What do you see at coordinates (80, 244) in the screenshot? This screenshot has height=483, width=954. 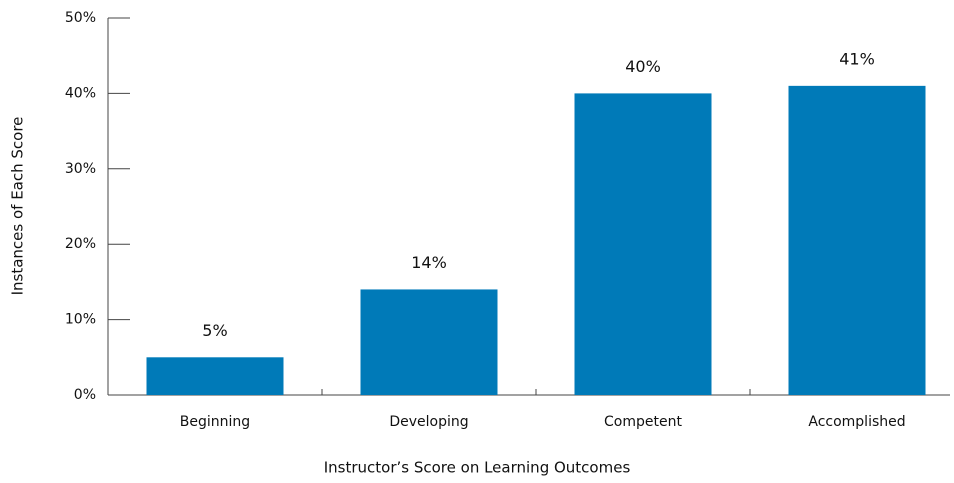 I see `y-tick-label: 20%` at bounding box center [80, 244].